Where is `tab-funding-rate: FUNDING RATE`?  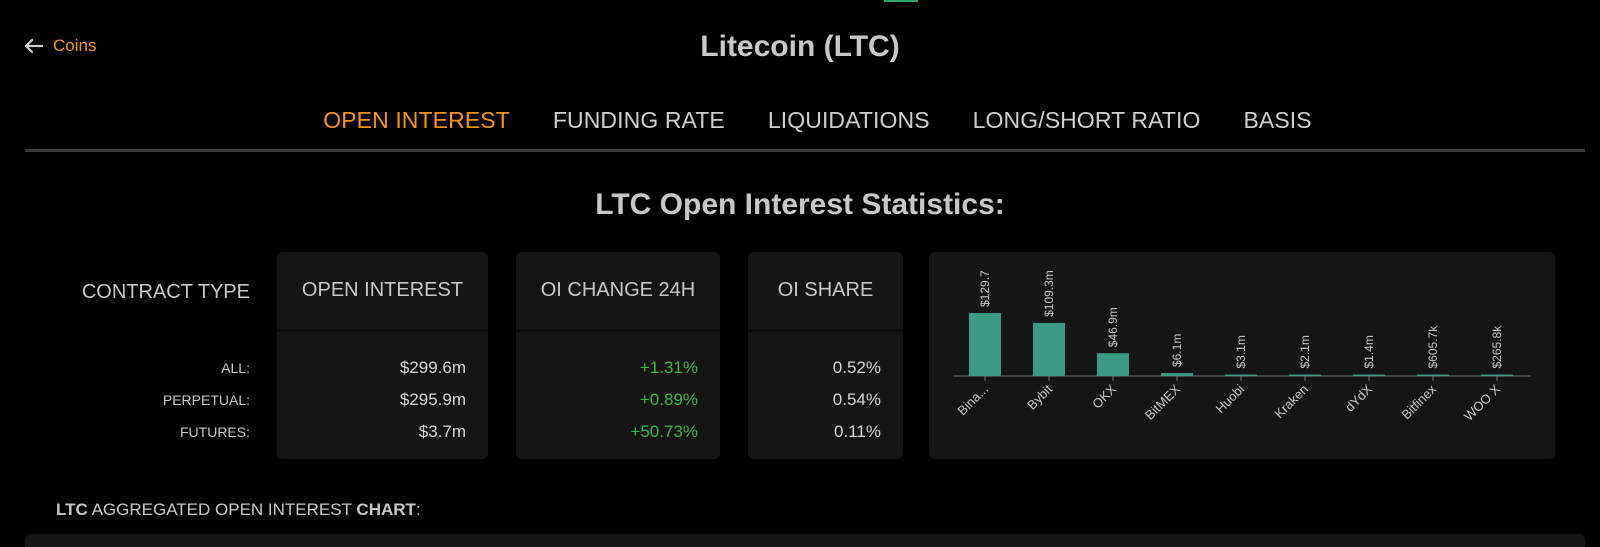 tab-funding-rate: FUNDING RATE is located at coordinates (638, 120).